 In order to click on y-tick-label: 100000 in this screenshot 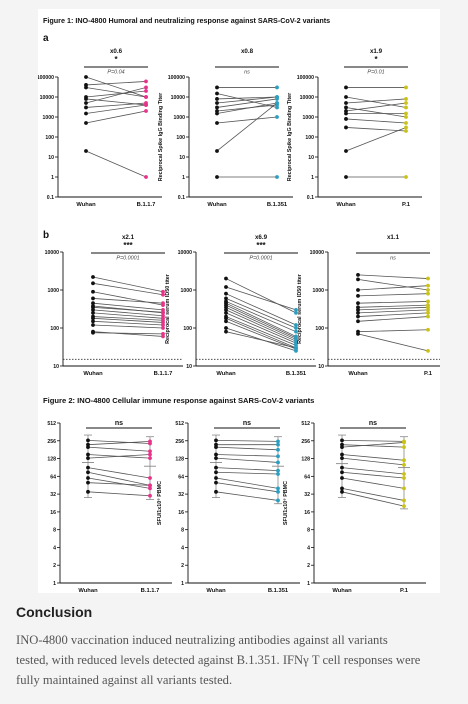, I will do `click(305, 78)`.